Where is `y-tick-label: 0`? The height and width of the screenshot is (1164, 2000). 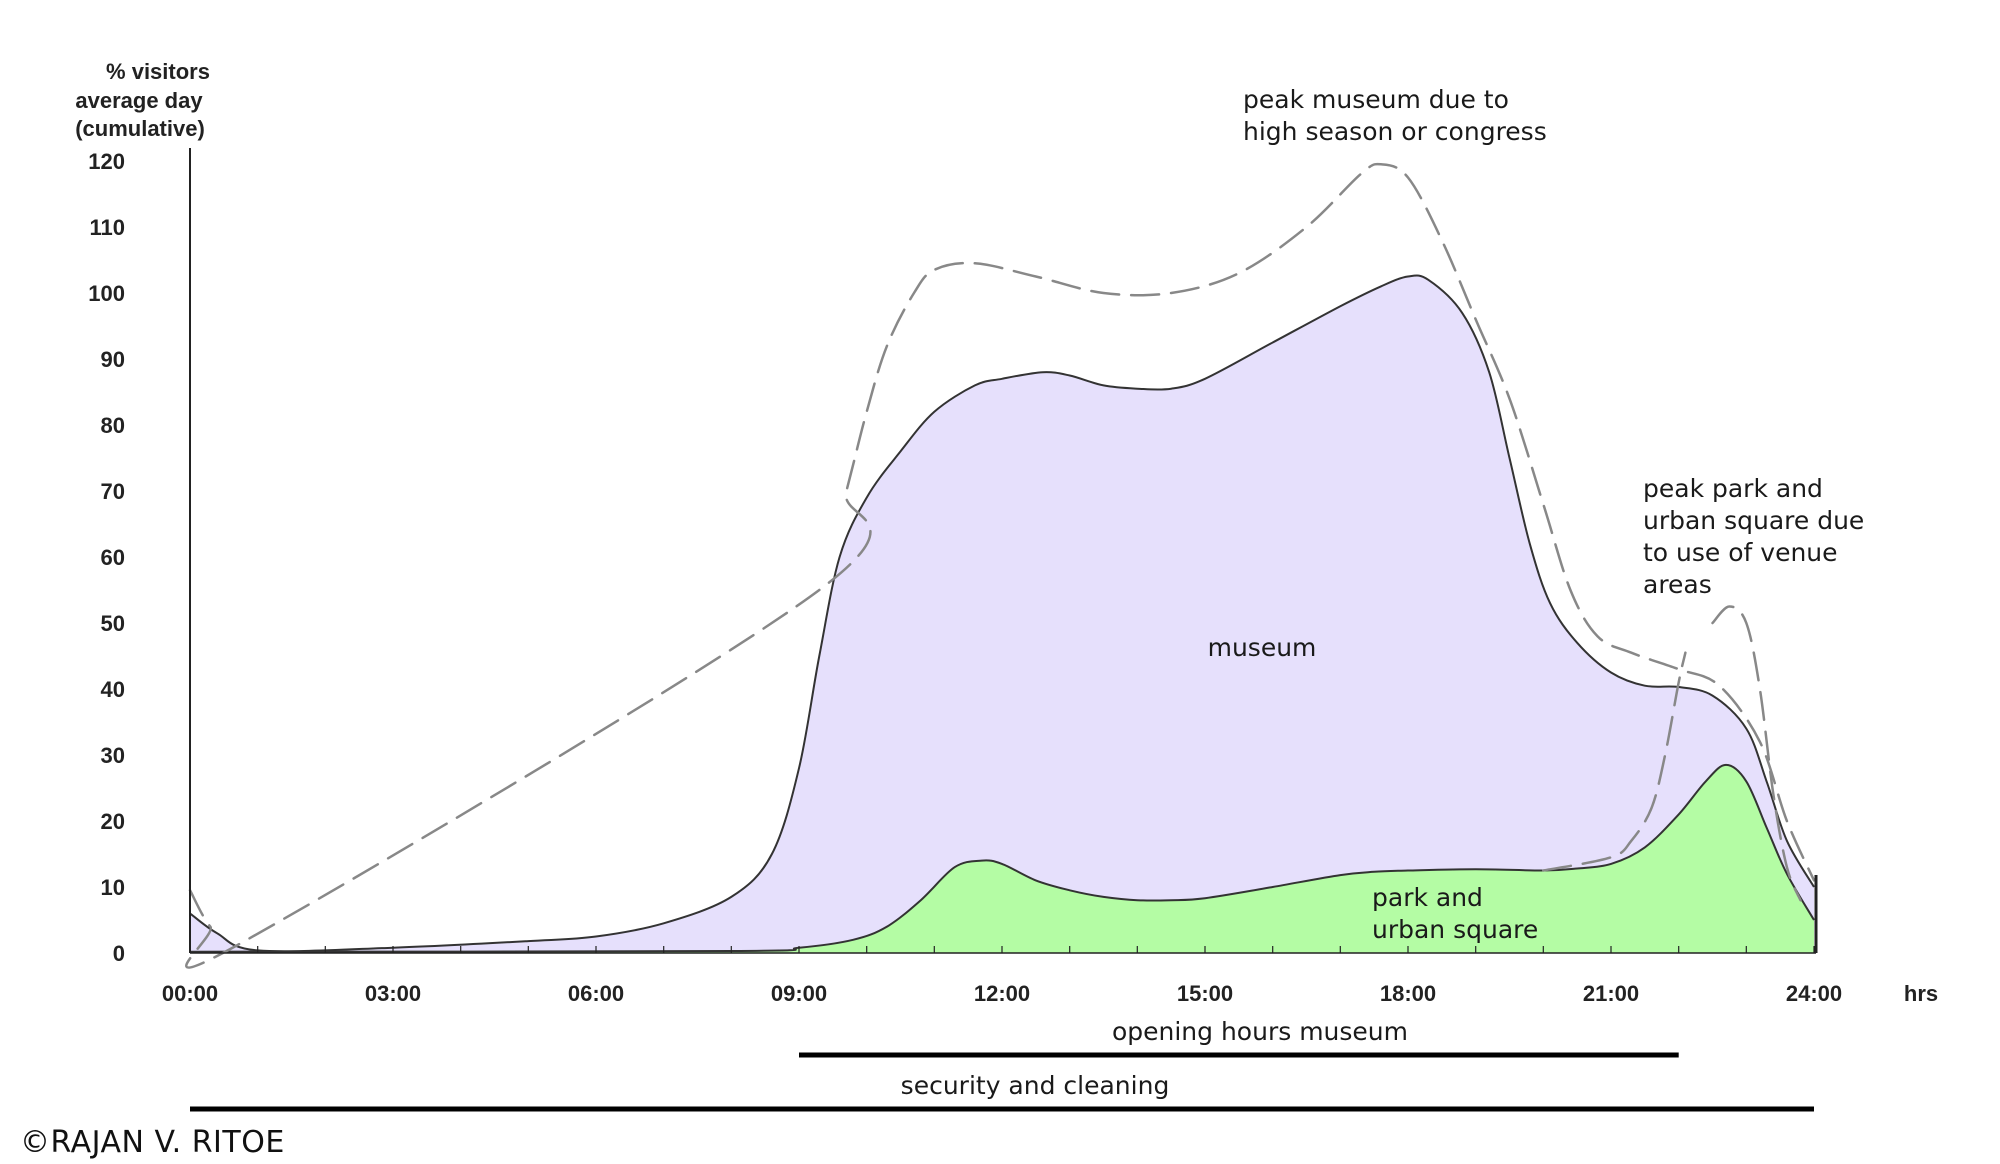
y-tick-label: 0 is located at coordinates (119, 953).